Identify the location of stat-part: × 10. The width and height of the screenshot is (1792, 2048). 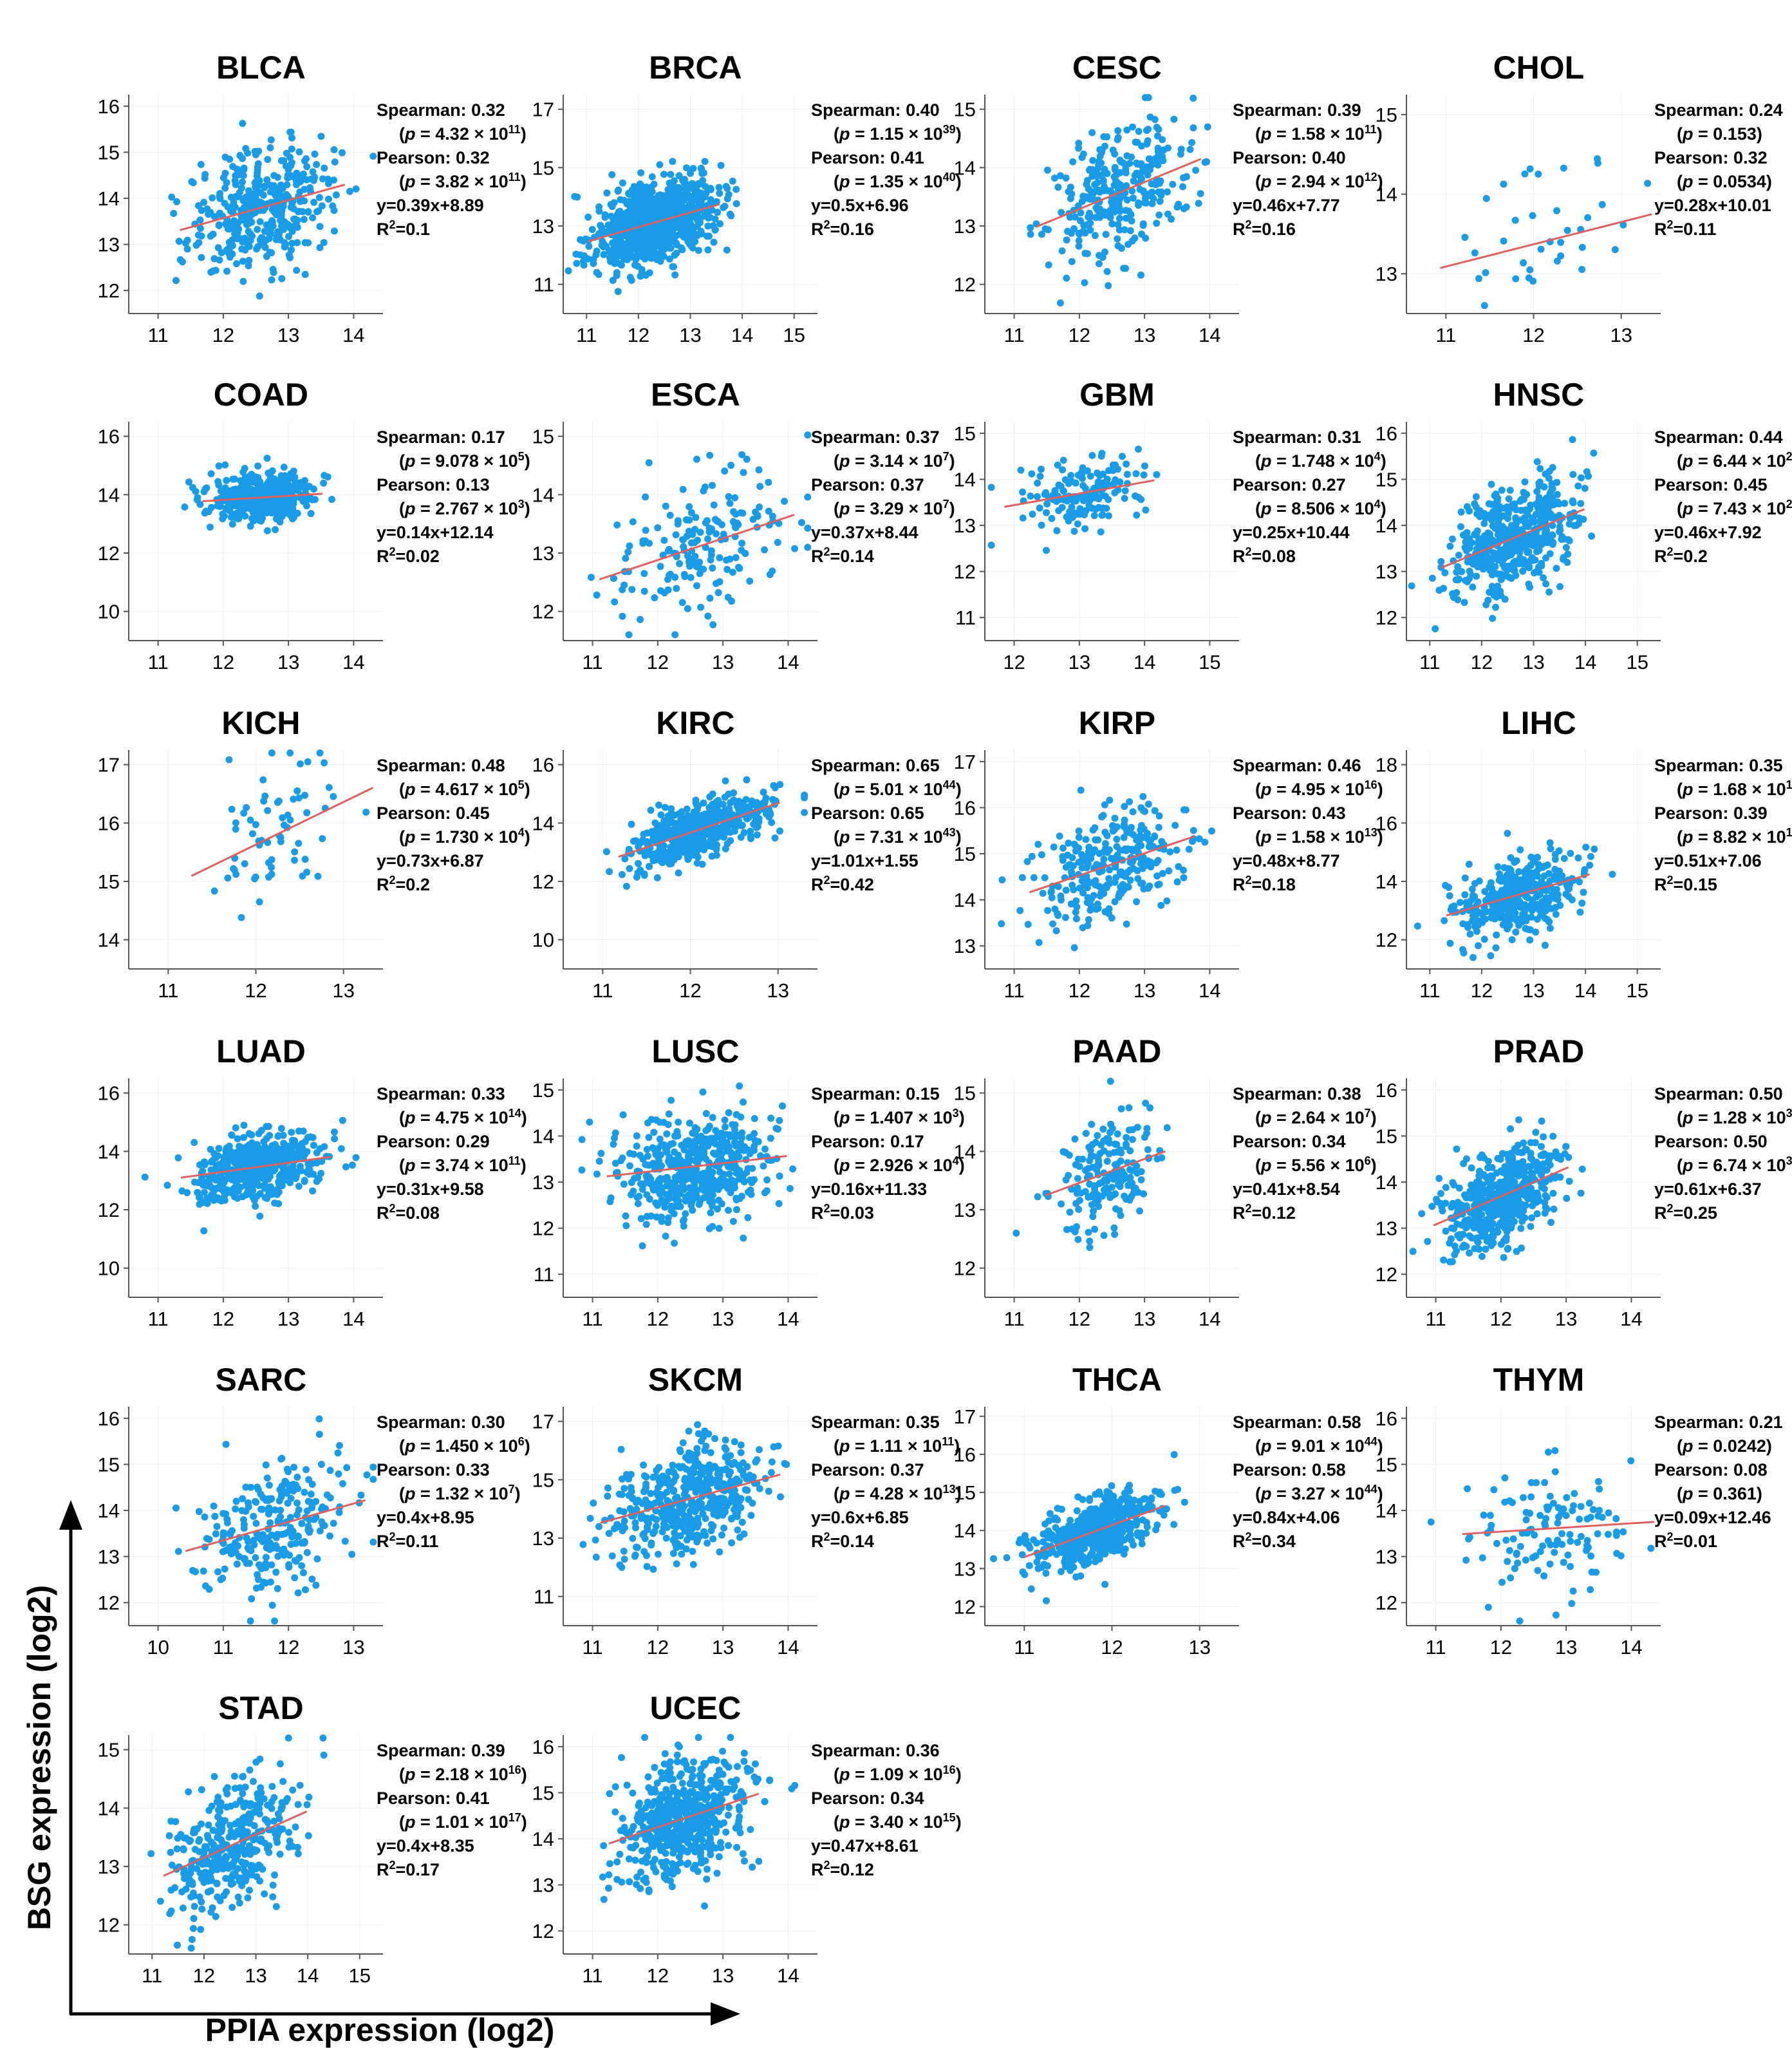
(498, 837).